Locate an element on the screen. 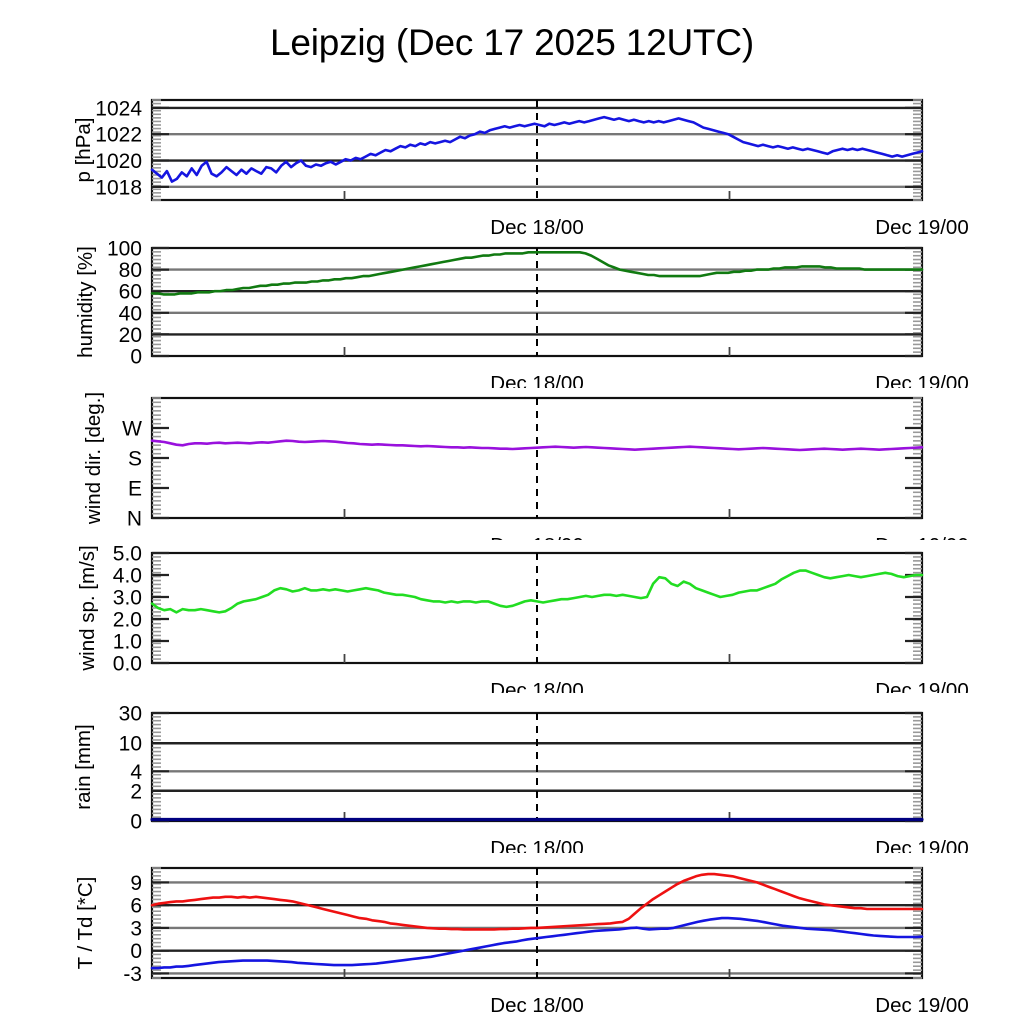 This screenshot has width=1024, height=1024. y-tick-label: 80 is located at coordinates (130, 270).